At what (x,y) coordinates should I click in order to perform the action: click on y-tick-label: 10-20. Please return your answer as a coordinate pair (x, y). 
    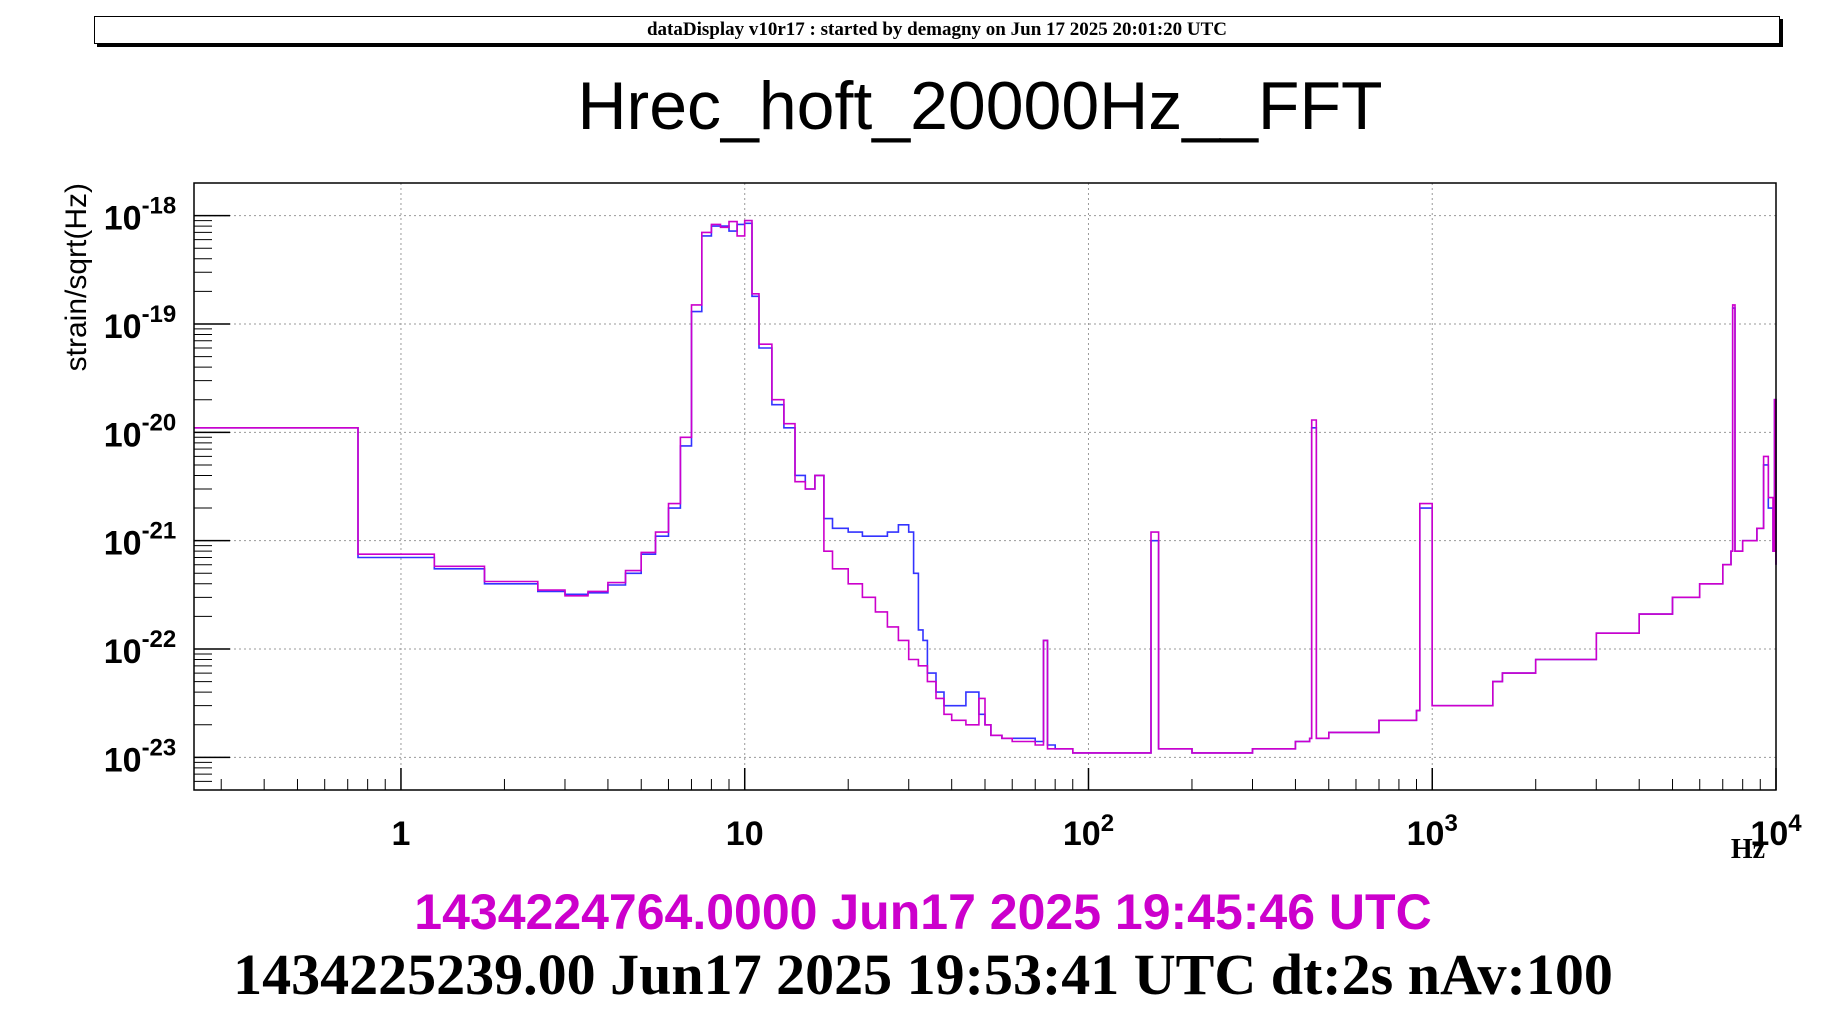
    Looking at the image, I should click on (140, 431).